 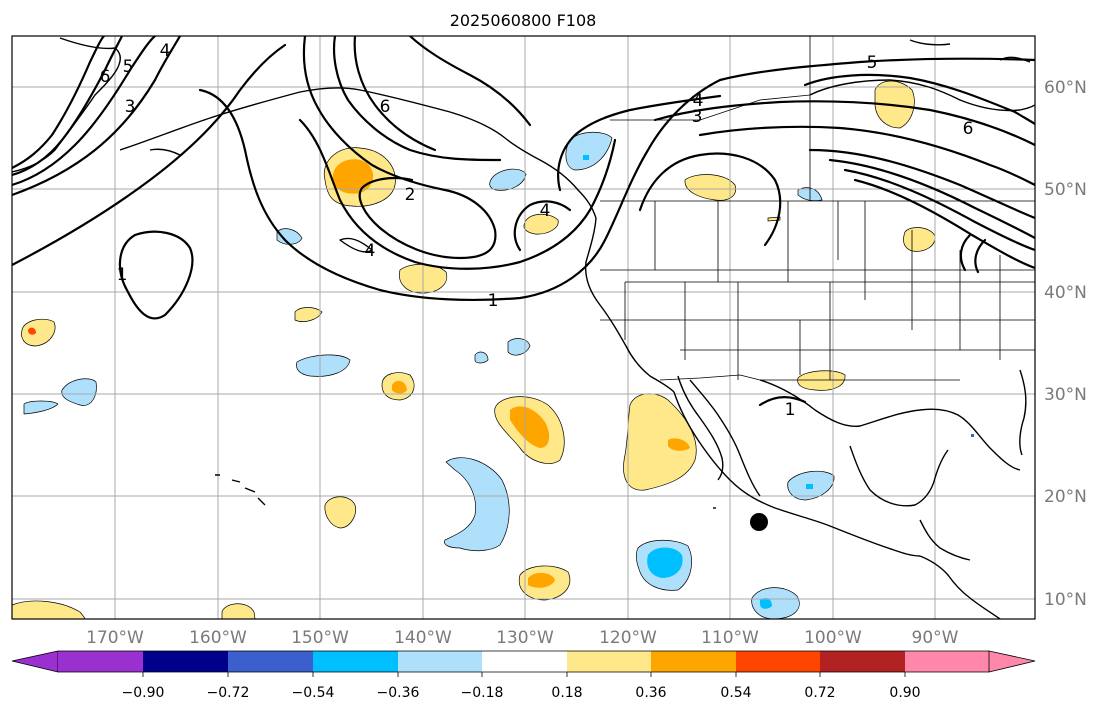 What do you see at coordinates (228, 693) in the screenshot?
I see `colorbar-tick-label: −0.72` at bounding box center [228, 693].